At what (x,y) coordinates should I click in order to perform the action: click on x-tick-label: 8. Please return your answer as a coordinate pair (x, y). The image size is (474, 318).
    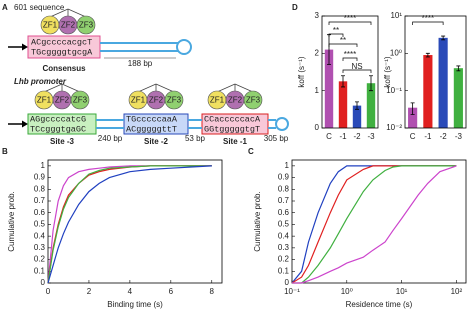
    Looking at the image, I should click on (212, 291).